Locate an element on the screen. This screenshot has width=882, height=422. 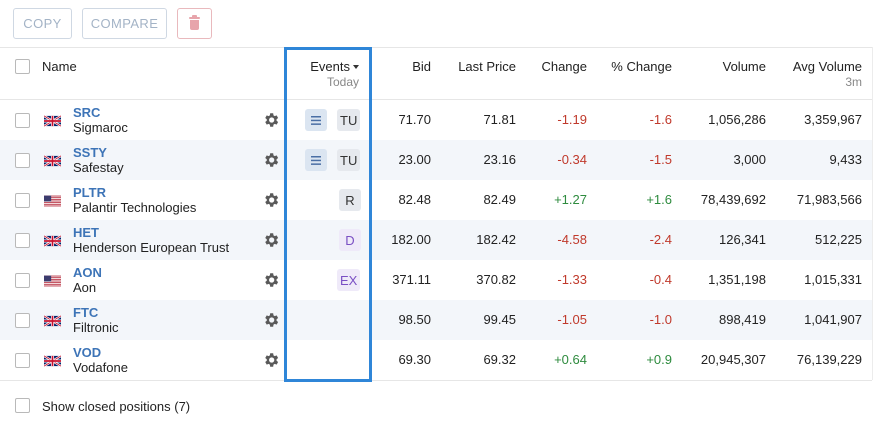
column-header-pct-change: % Change is located at coordinates (641, 66).